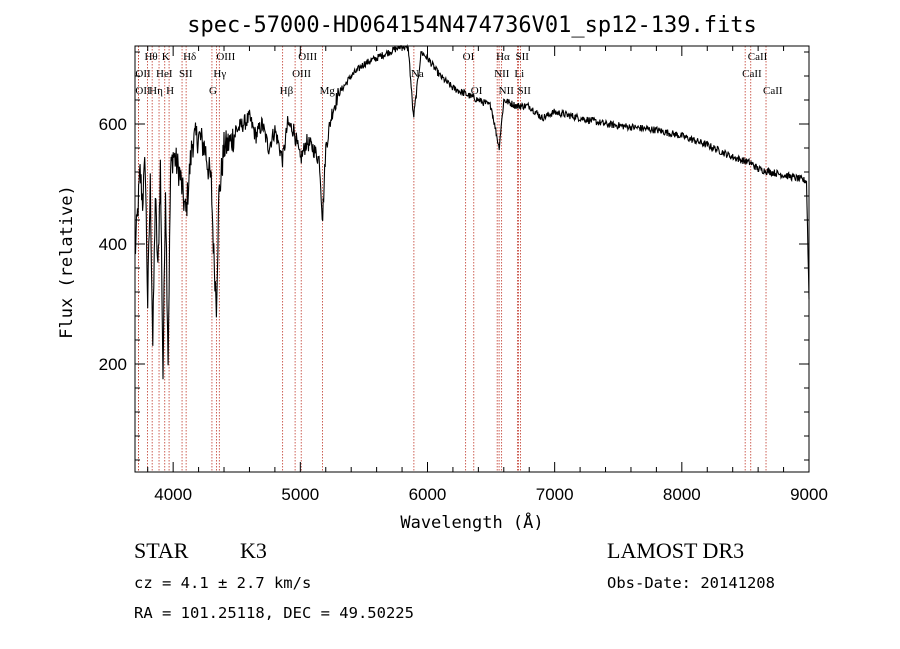 This screenshot has width=900, height=649. What do you see at coordinates (186, 74) in the screenshot?
I see `line-label-sii-6: SII` at bounding box center [186, 74].